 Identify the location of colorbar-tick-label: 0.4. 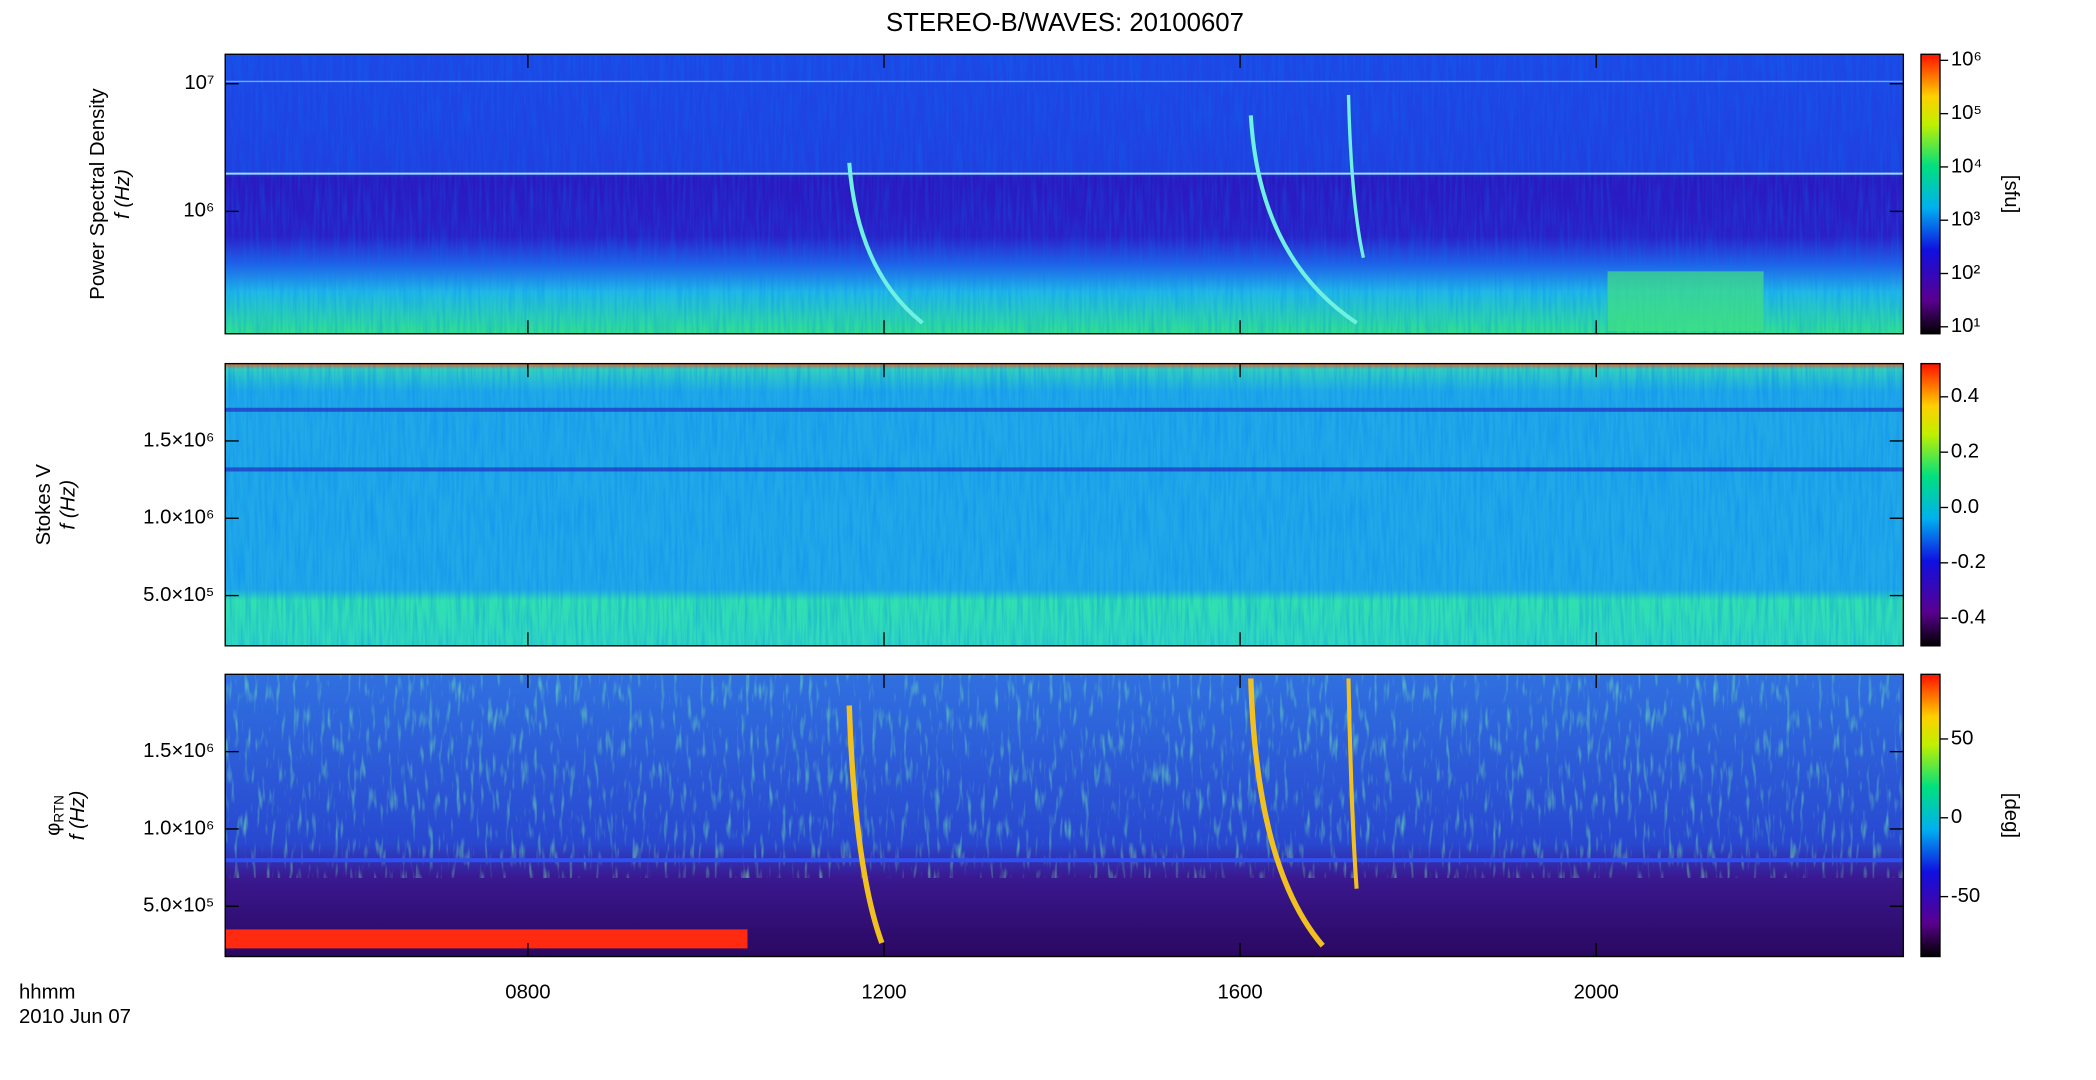
(1965, 396).